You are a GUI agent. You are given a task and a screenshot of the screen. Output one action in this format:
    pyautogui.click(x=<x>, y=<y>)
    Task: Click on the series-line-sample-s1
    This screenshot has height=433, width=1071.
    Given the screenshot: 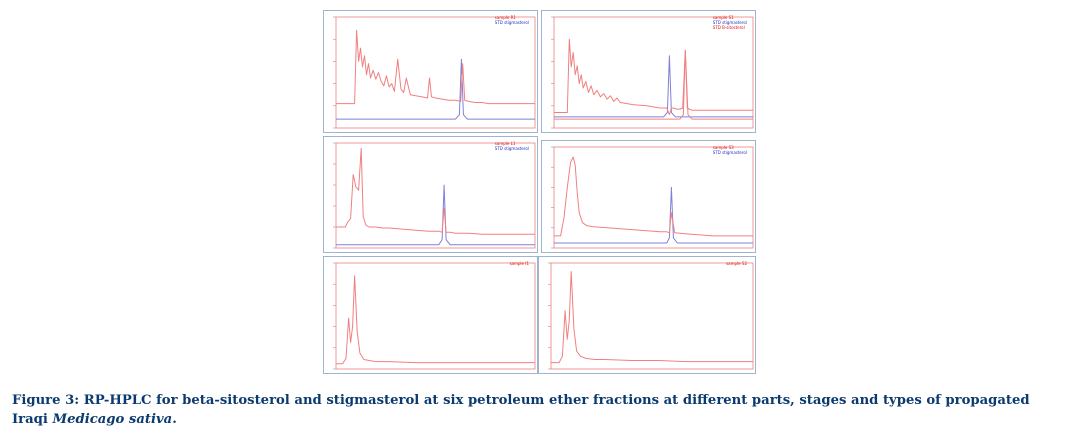 What is the action you would take?
    pyautogui.click(x=653, y=77)
    